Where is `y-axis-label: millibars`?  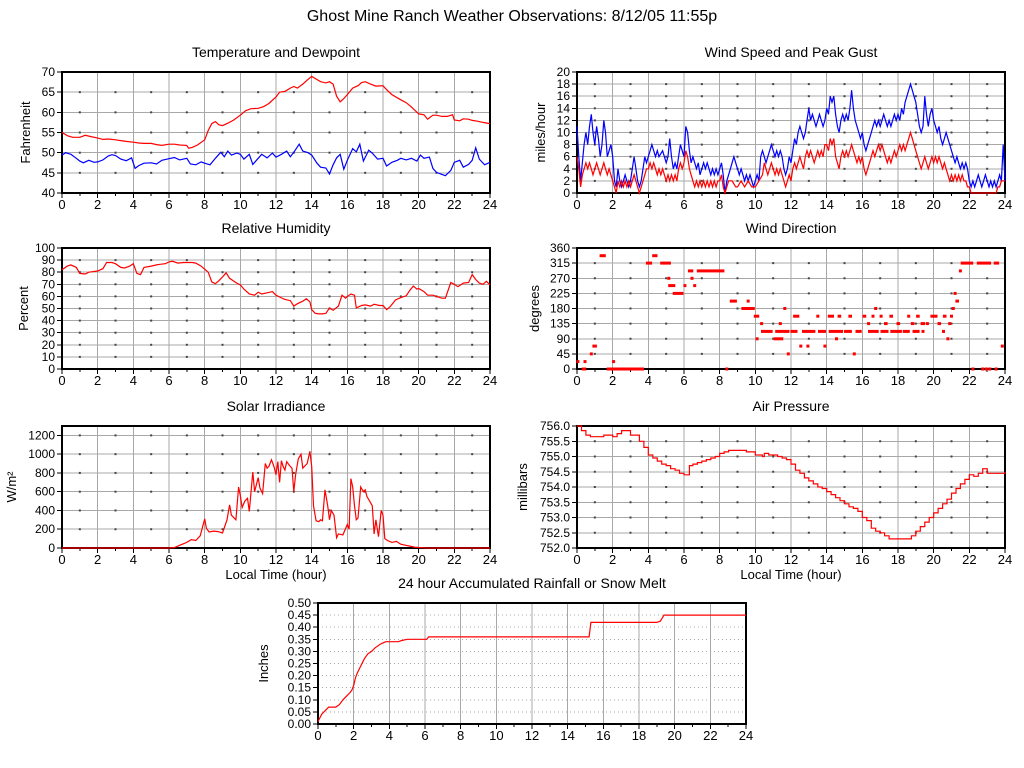
y-axis-label: millibars is located at coordinates (522, 487).